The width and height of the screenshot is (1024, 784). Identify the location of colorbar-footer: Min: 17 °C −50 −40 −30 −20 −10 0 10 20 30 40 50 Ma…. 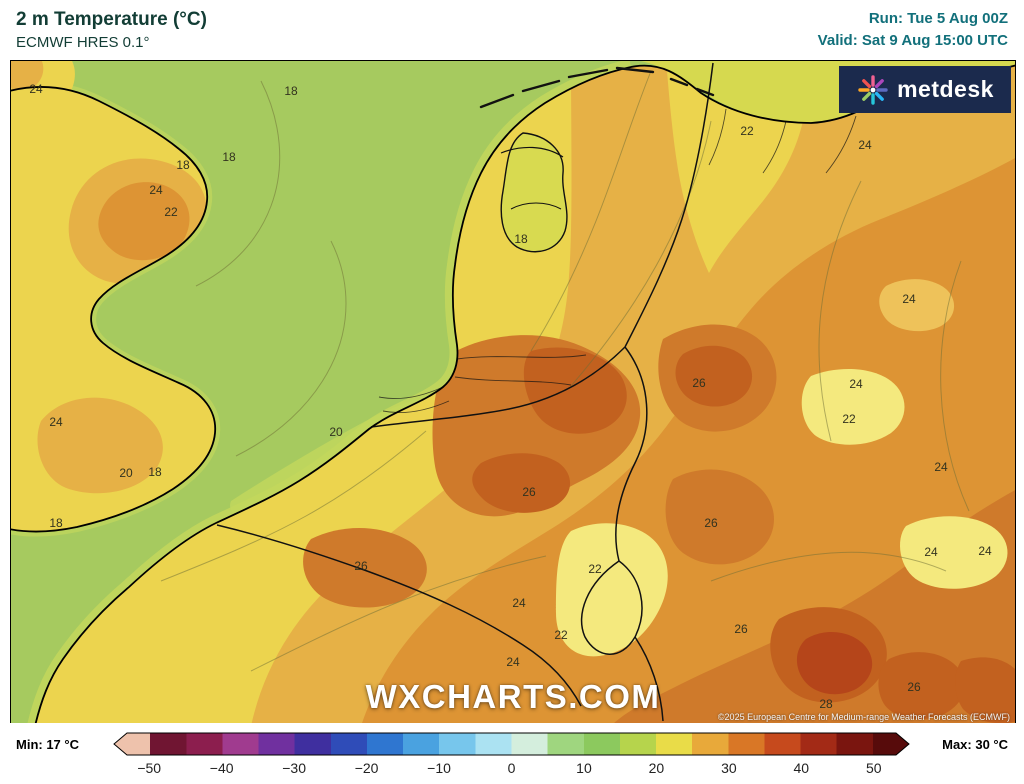
(512, 753).